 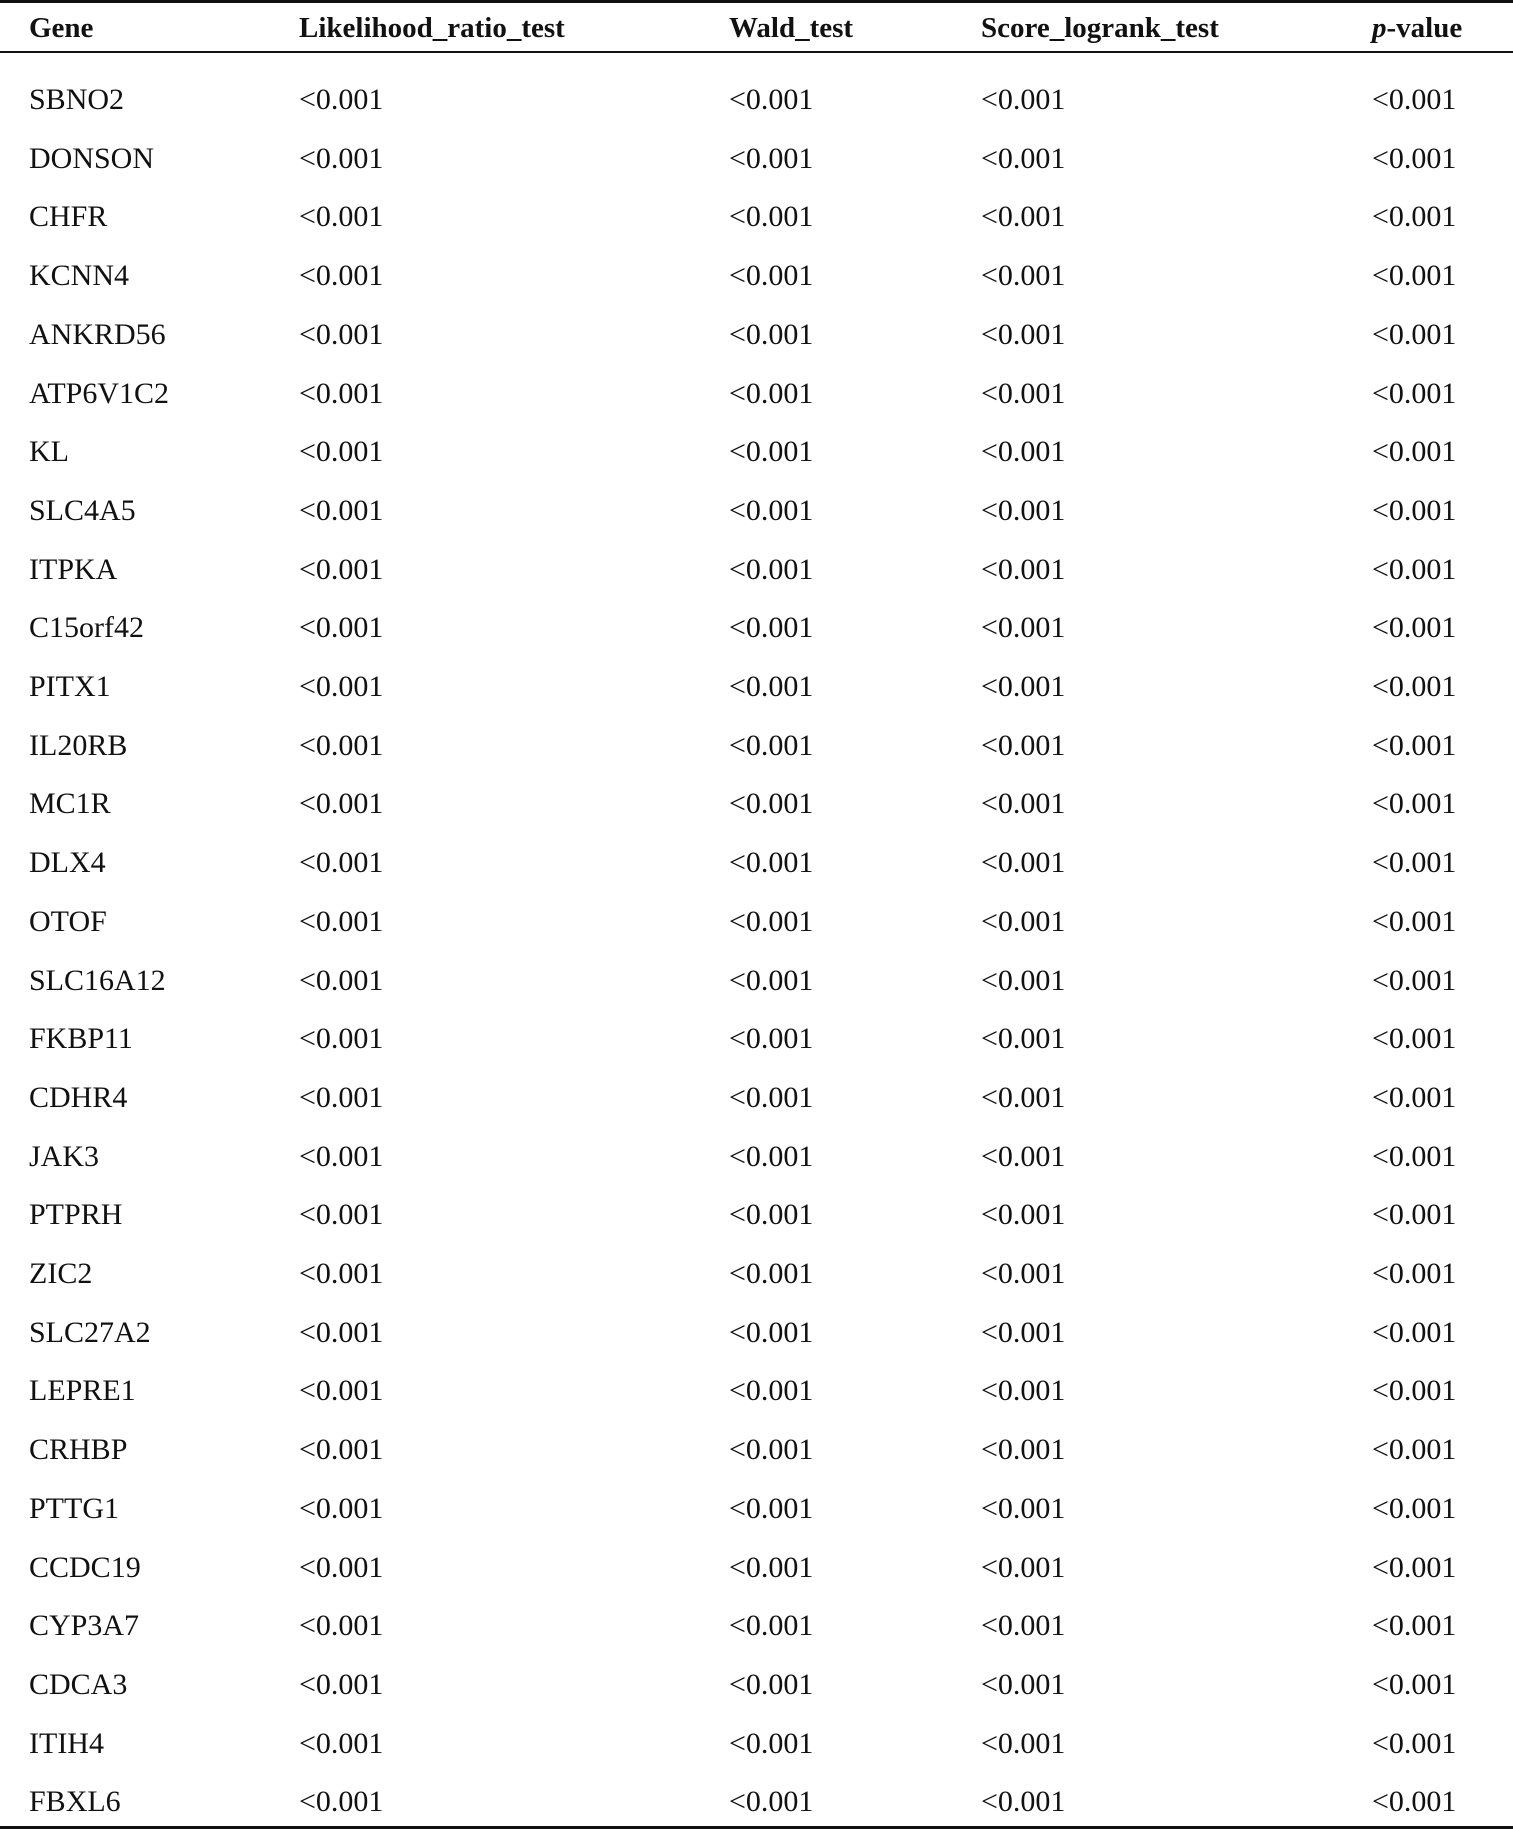 What do you see at coordinates (70, 804) in the screenshot?
I see `cell-gene: MC1R` at bounding box center [70, 804].